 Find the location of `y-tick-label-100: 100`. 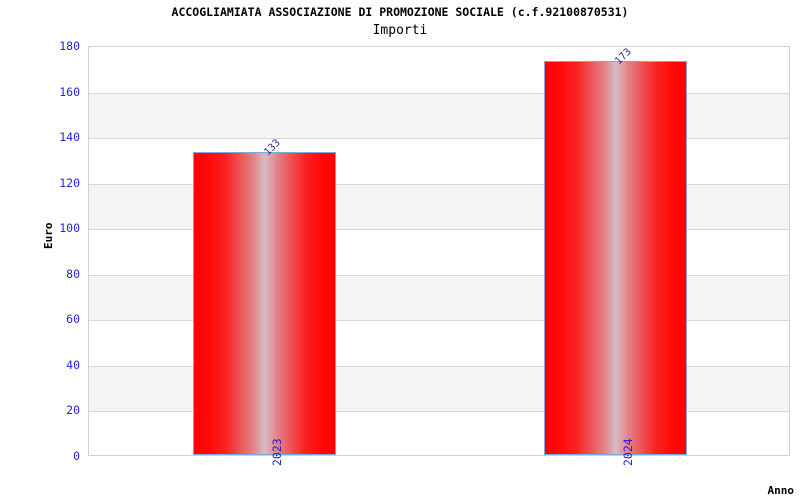

y-tick-label-100: 100 is located at coordinates (69, 228).